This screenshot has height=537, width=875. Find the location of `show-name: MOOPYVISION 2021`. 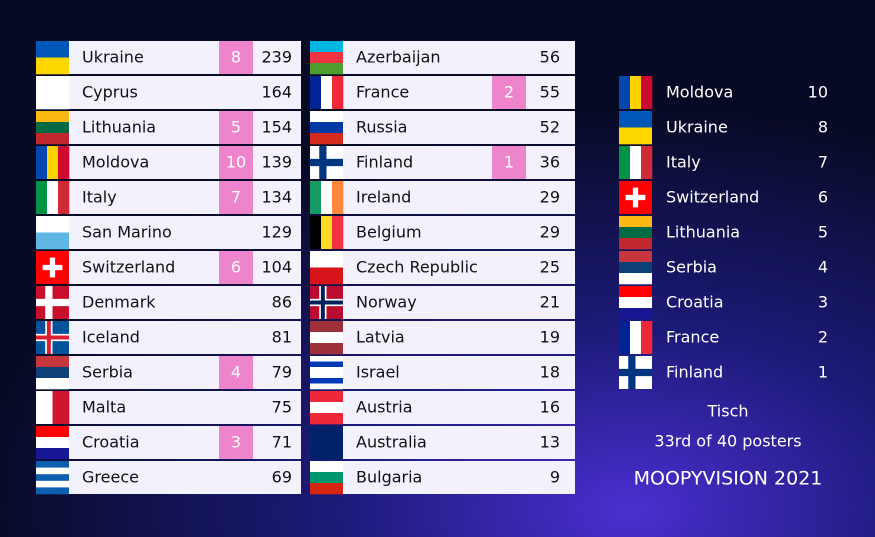

show-name: MOOPYVISION 2021 is located at coordinates (728, 479).